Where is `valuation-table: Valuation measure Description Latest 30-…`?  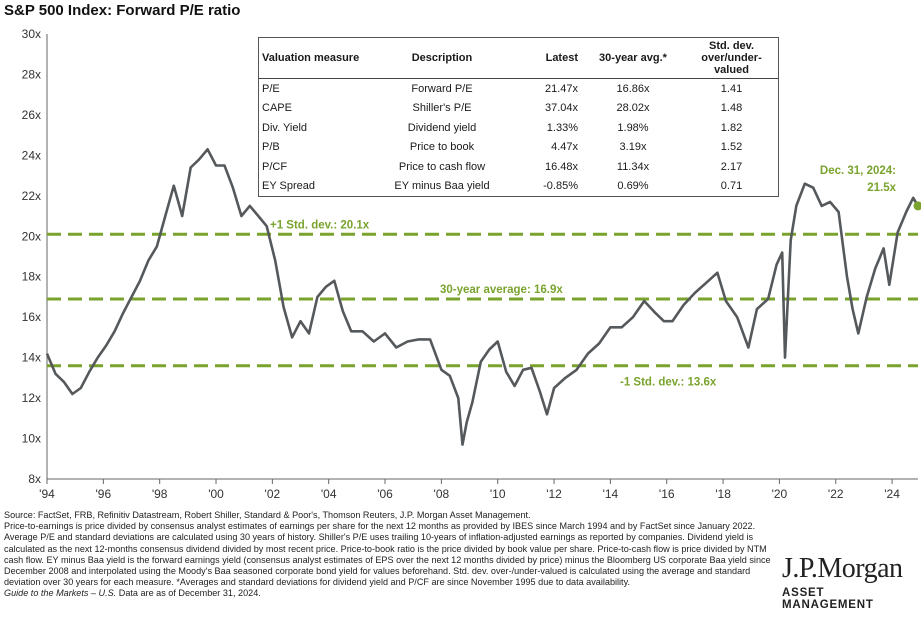
valuation-table: Valuation measure Description Latest 30-… is located at coordinates (518, 117).